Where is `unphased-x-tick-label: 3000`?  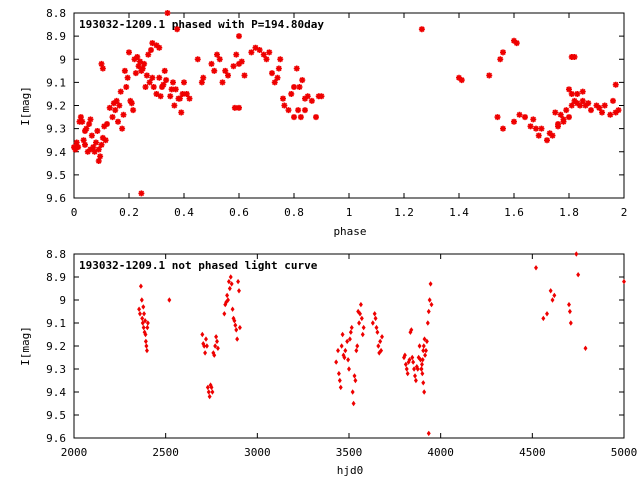
unphased-x-tick-label: 3000 is located at coordinates (257, 452).